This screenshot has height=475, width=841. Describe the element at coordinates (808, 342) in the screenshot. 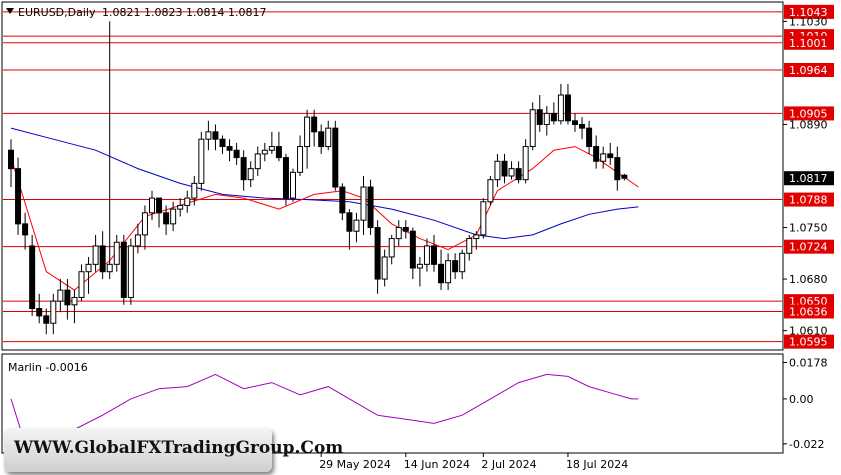

I see `level-tag-text-9: 1.0595` at that location.